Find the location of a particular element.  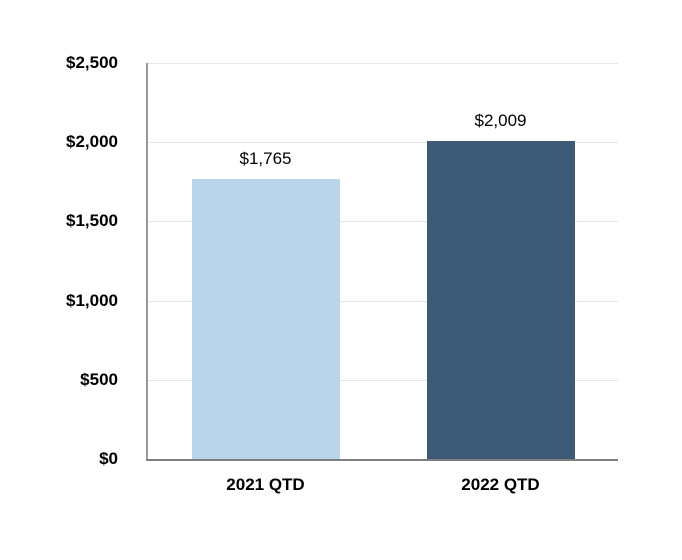

y-tick-label: $1,500 is located at coordinates (92, 221).